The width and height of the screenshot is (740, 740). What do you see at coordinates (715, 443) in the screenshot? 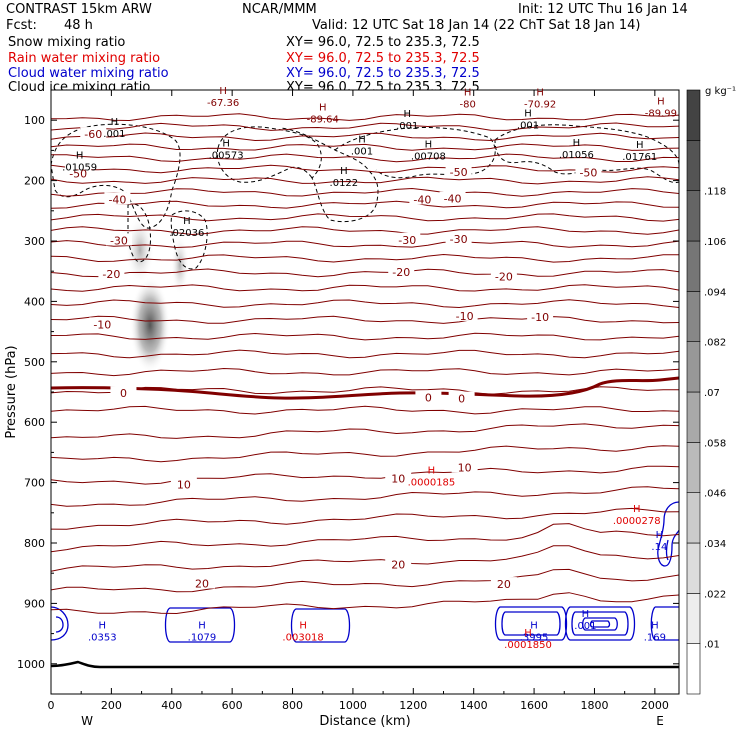
I see `colorbar-tick-label: .058` at bounding box center [715, 443].